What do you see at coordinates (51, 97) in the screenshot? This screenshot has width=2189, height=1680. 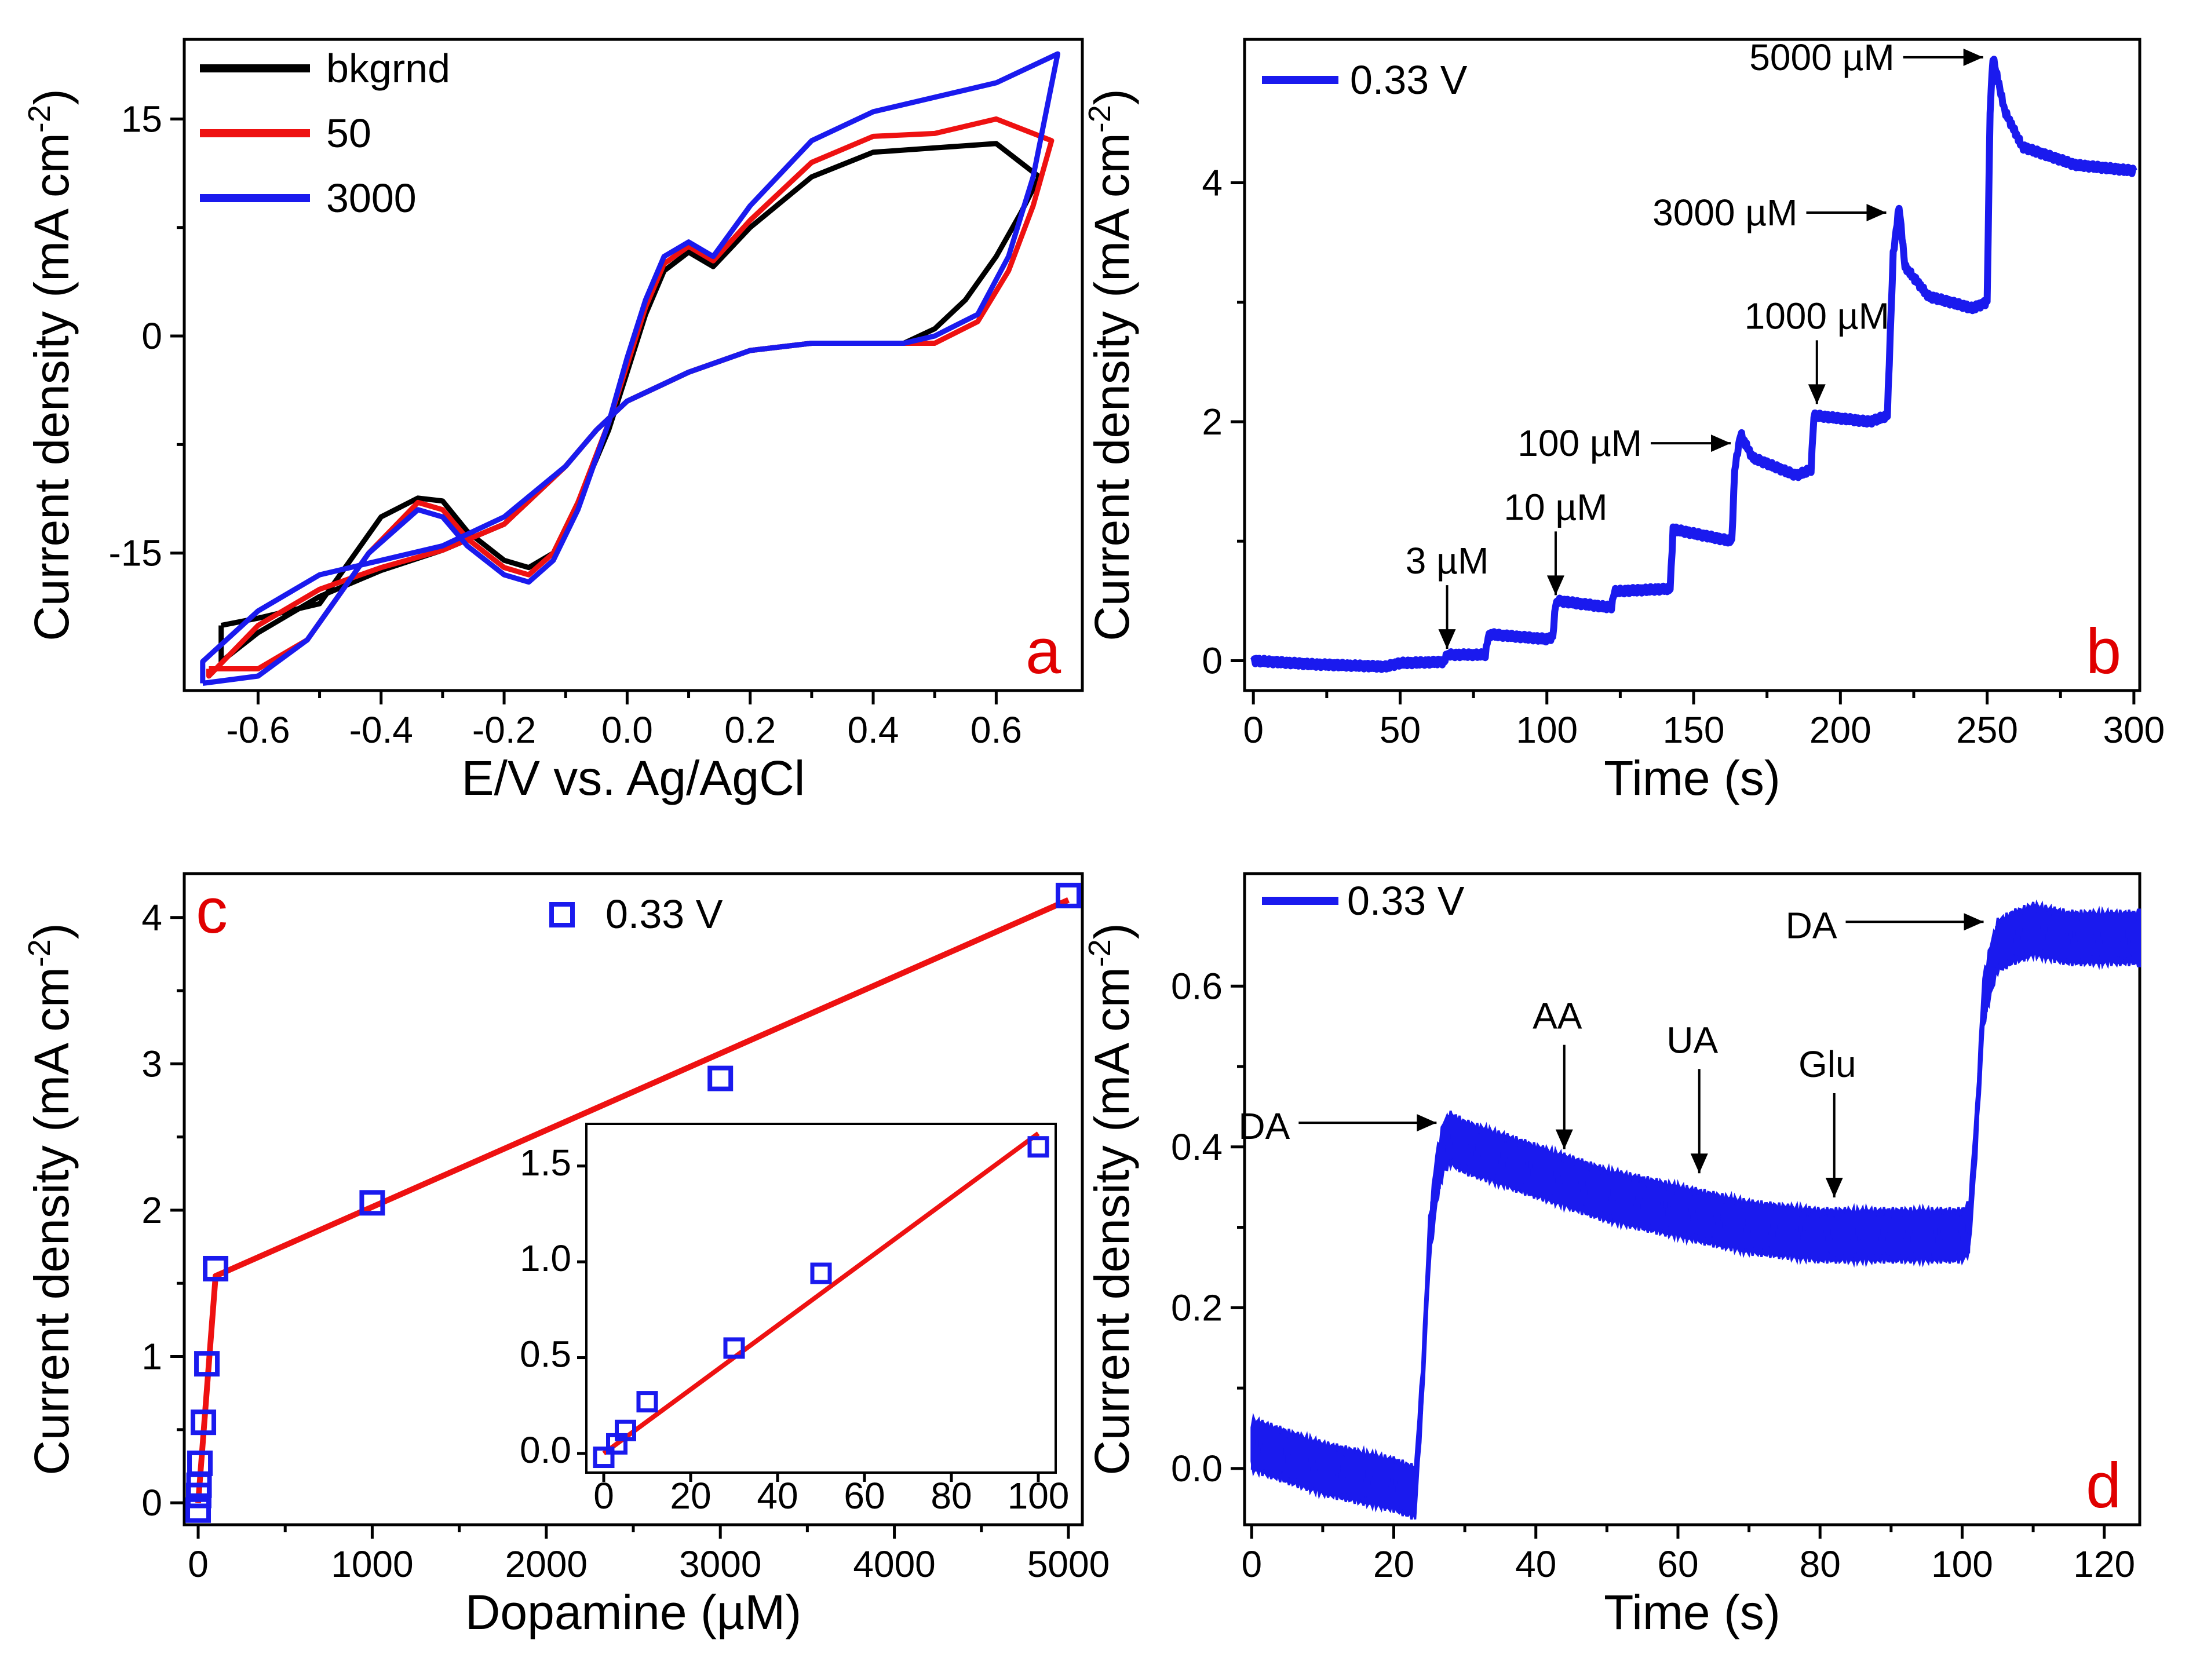 I see `panel-a-y-axis-title-close: )` at bounding box center [51, 97].